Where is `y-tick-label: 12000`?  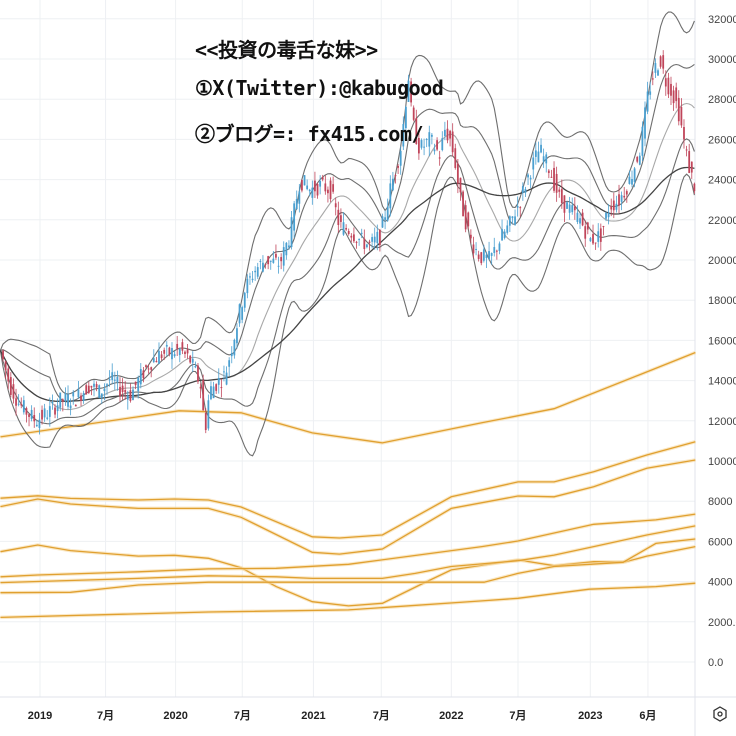 y-tick-label: 12000 is located at coordinates (722, 422).